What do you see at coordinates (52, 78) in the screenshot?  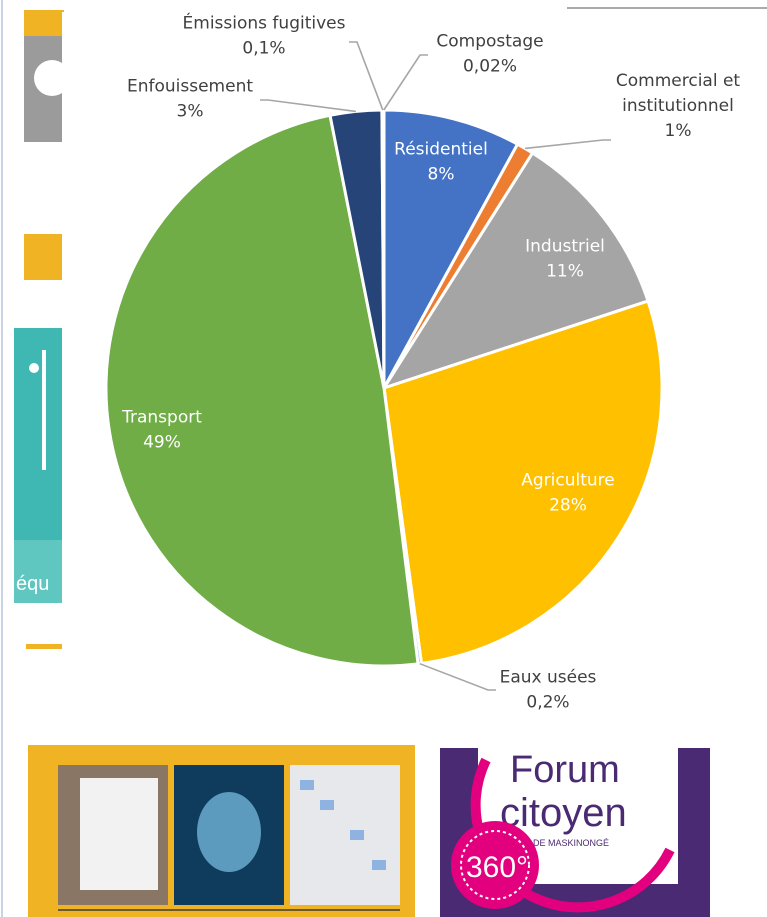 I see `top-left-logo-shape` at bounding box center [52, 78].